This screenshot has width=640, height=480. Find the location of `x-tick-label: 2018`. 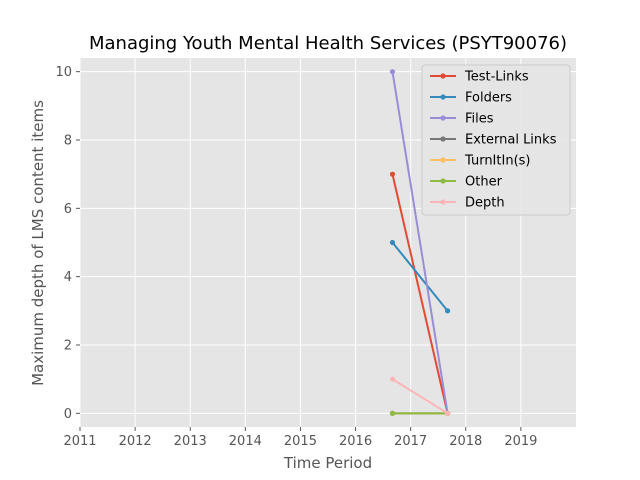

x-tick-label: 2018 is located at coordinates (465, 441).